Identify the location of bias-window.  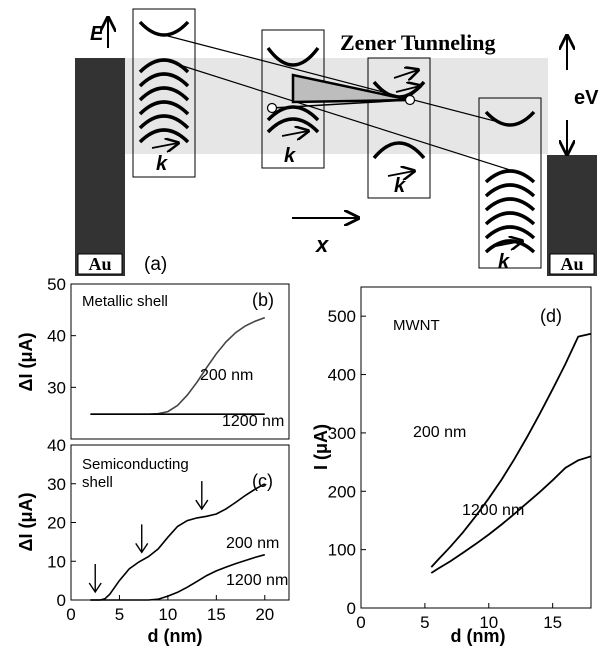
(333, 106).